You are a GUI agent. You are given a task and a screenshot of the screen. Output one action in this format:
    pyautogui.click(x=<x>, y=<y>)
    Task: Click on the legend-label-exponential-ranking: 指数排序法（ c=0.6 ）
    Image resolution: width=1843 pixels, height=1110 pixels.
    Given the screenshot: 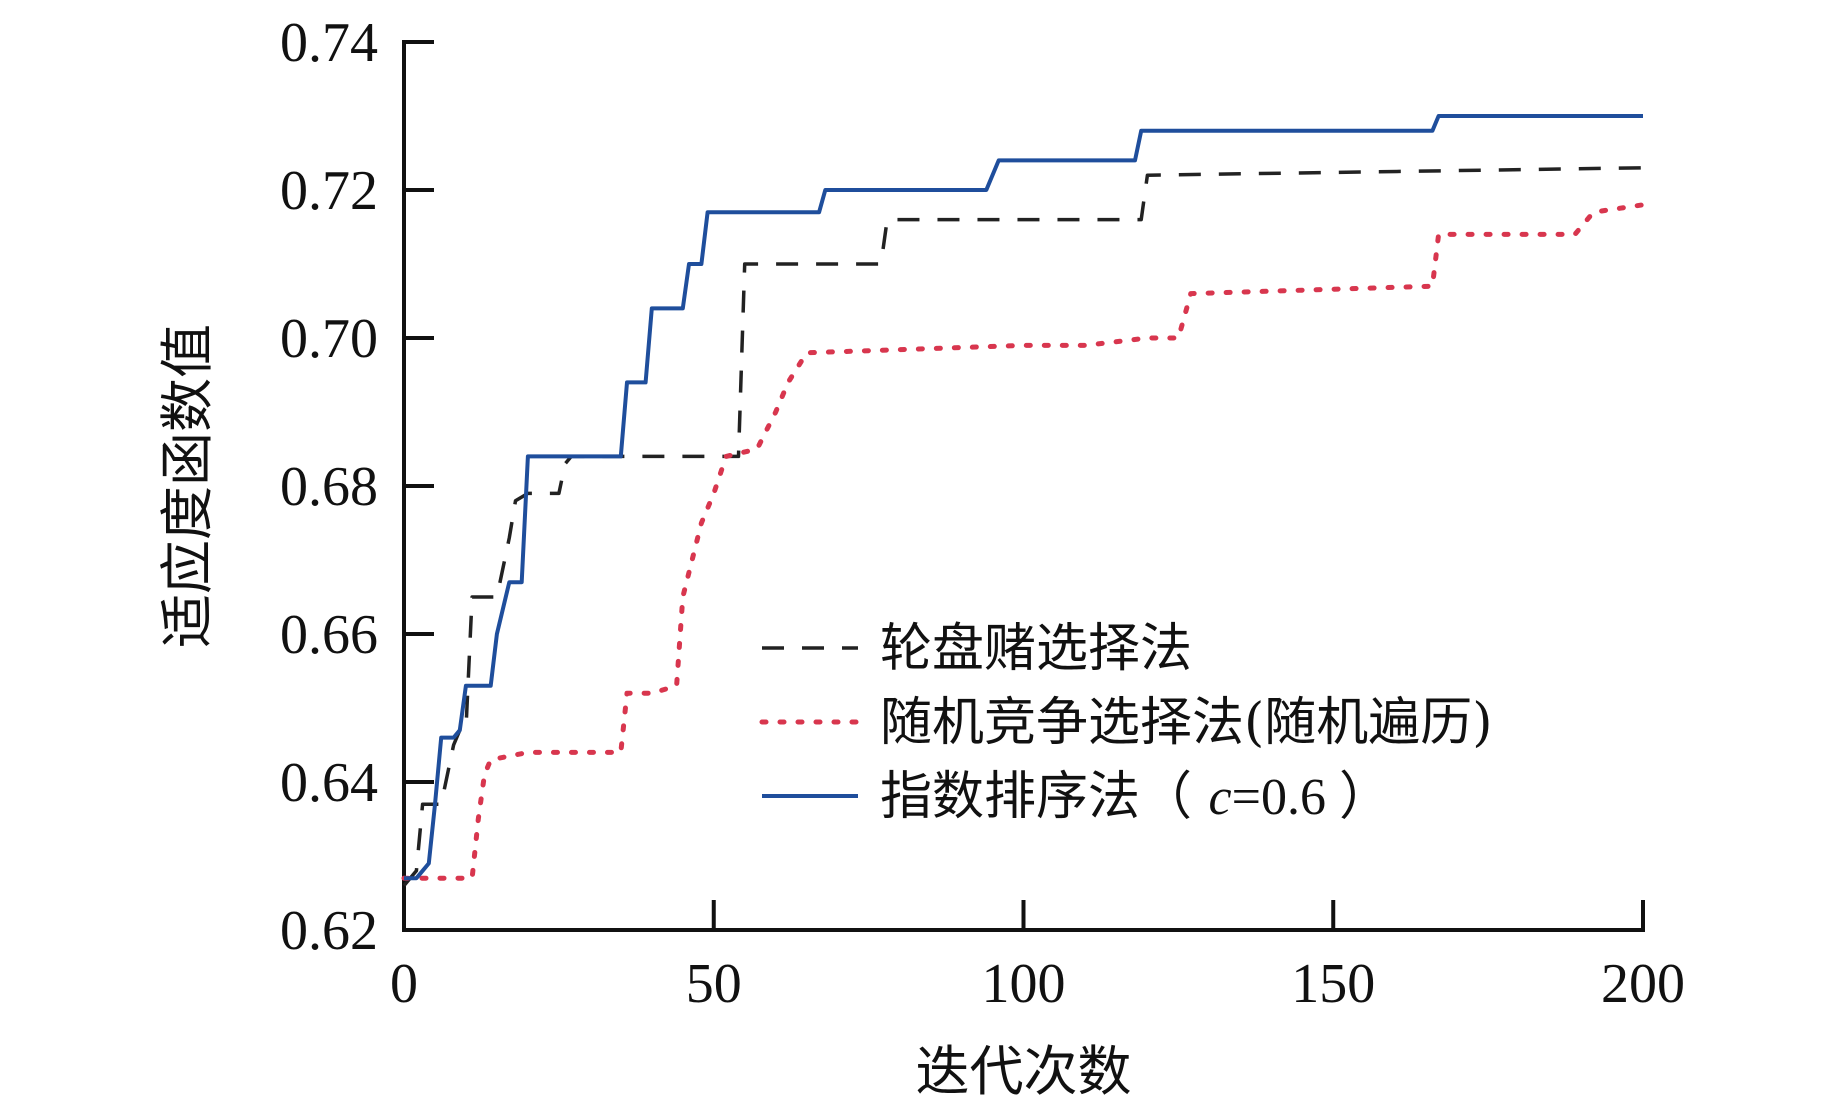 What is the action you would take?
    pyautogui.click(x=1135, y=797)
    